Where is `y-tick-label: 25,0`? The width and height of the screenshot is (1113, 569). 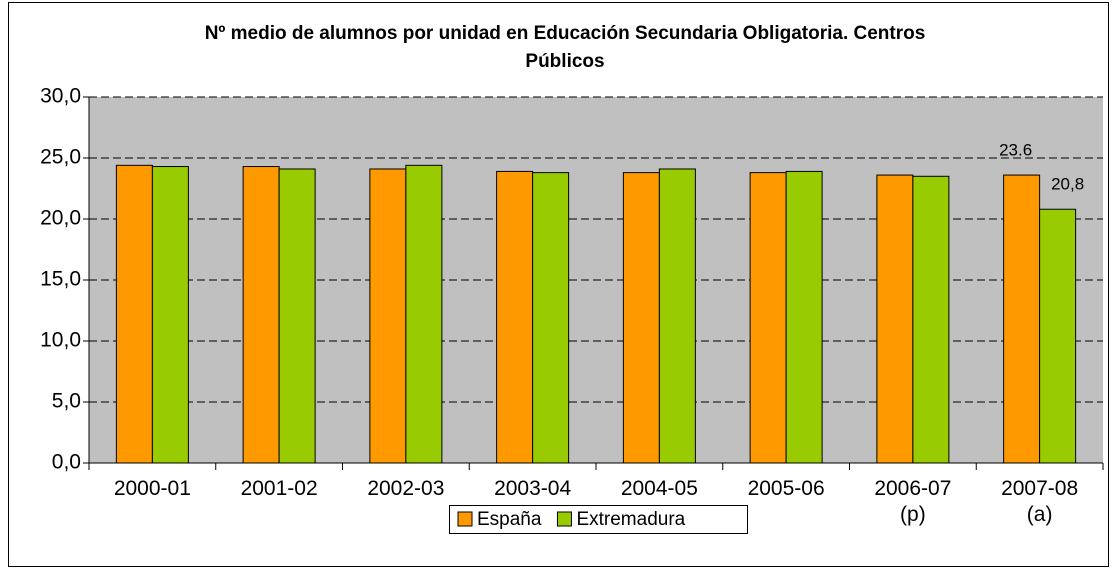
y-tick-label: 25,0 is located at coordinates (60, 157).